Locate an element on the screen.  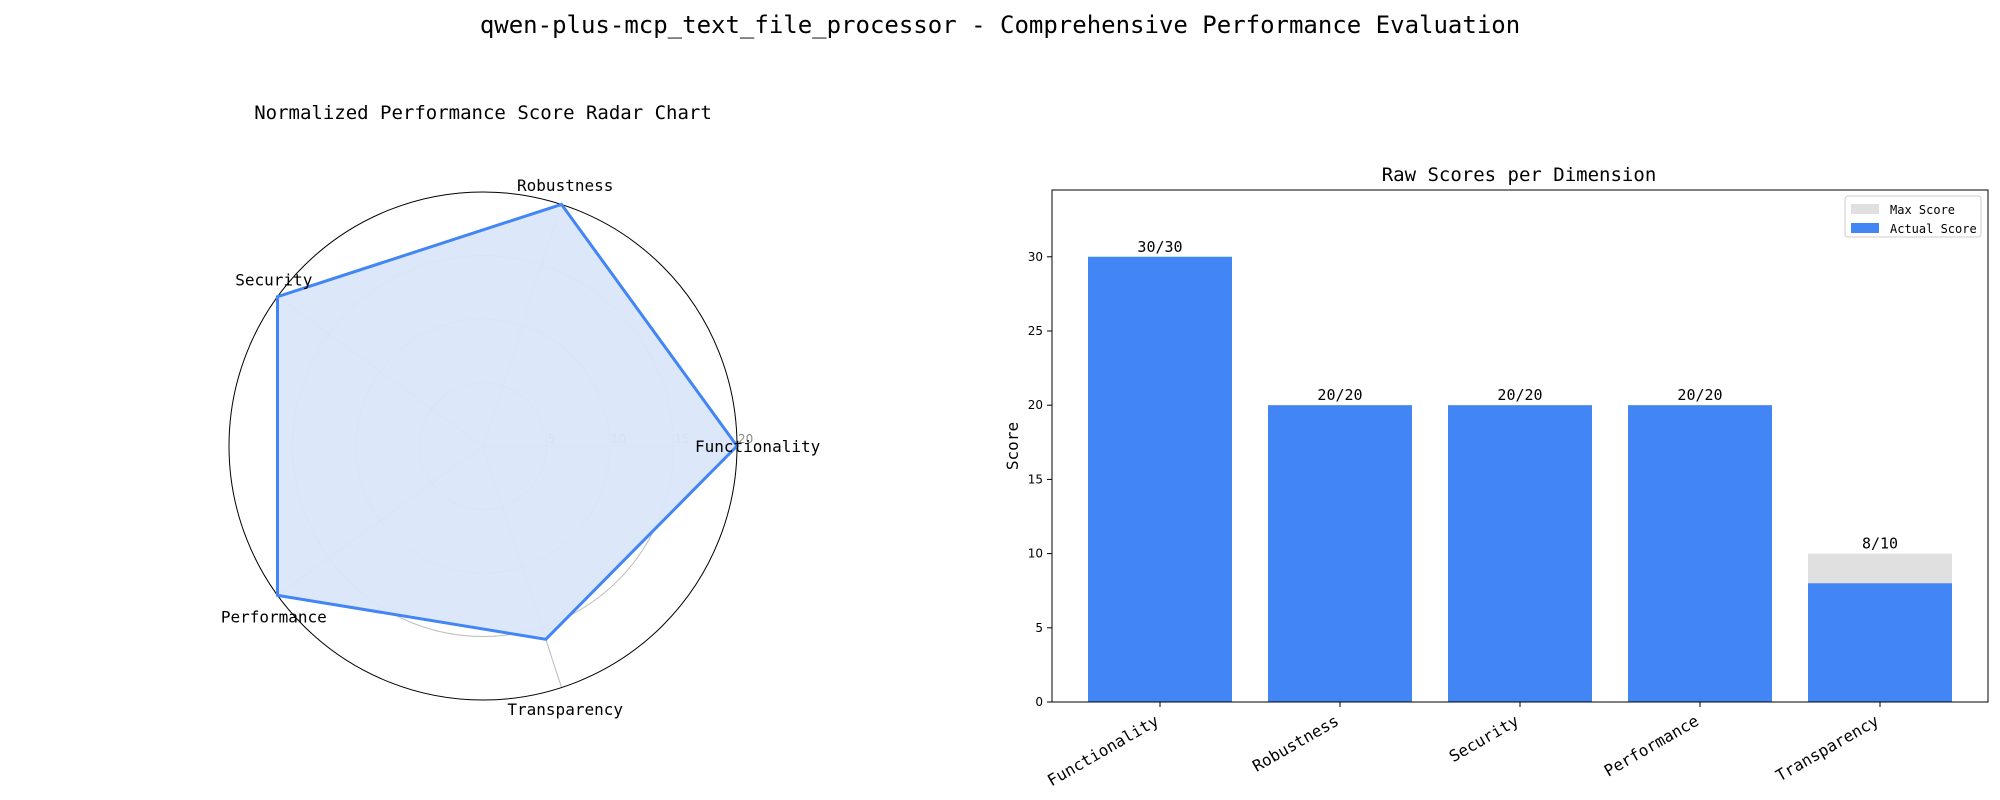
radar-axis-label: Robustness is located at coordinates (565, 185).